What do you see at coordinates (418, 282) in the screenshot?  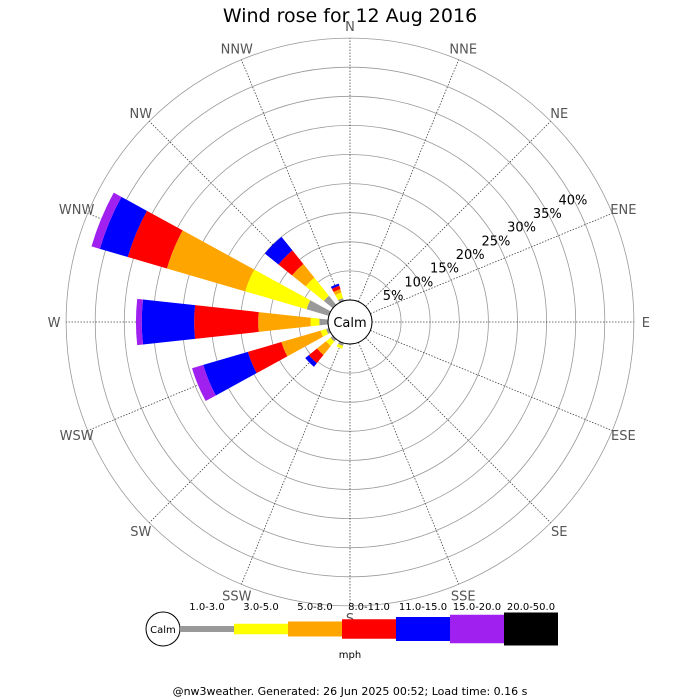 I see `ring-label: 10%` at bounding box center [418, 282].